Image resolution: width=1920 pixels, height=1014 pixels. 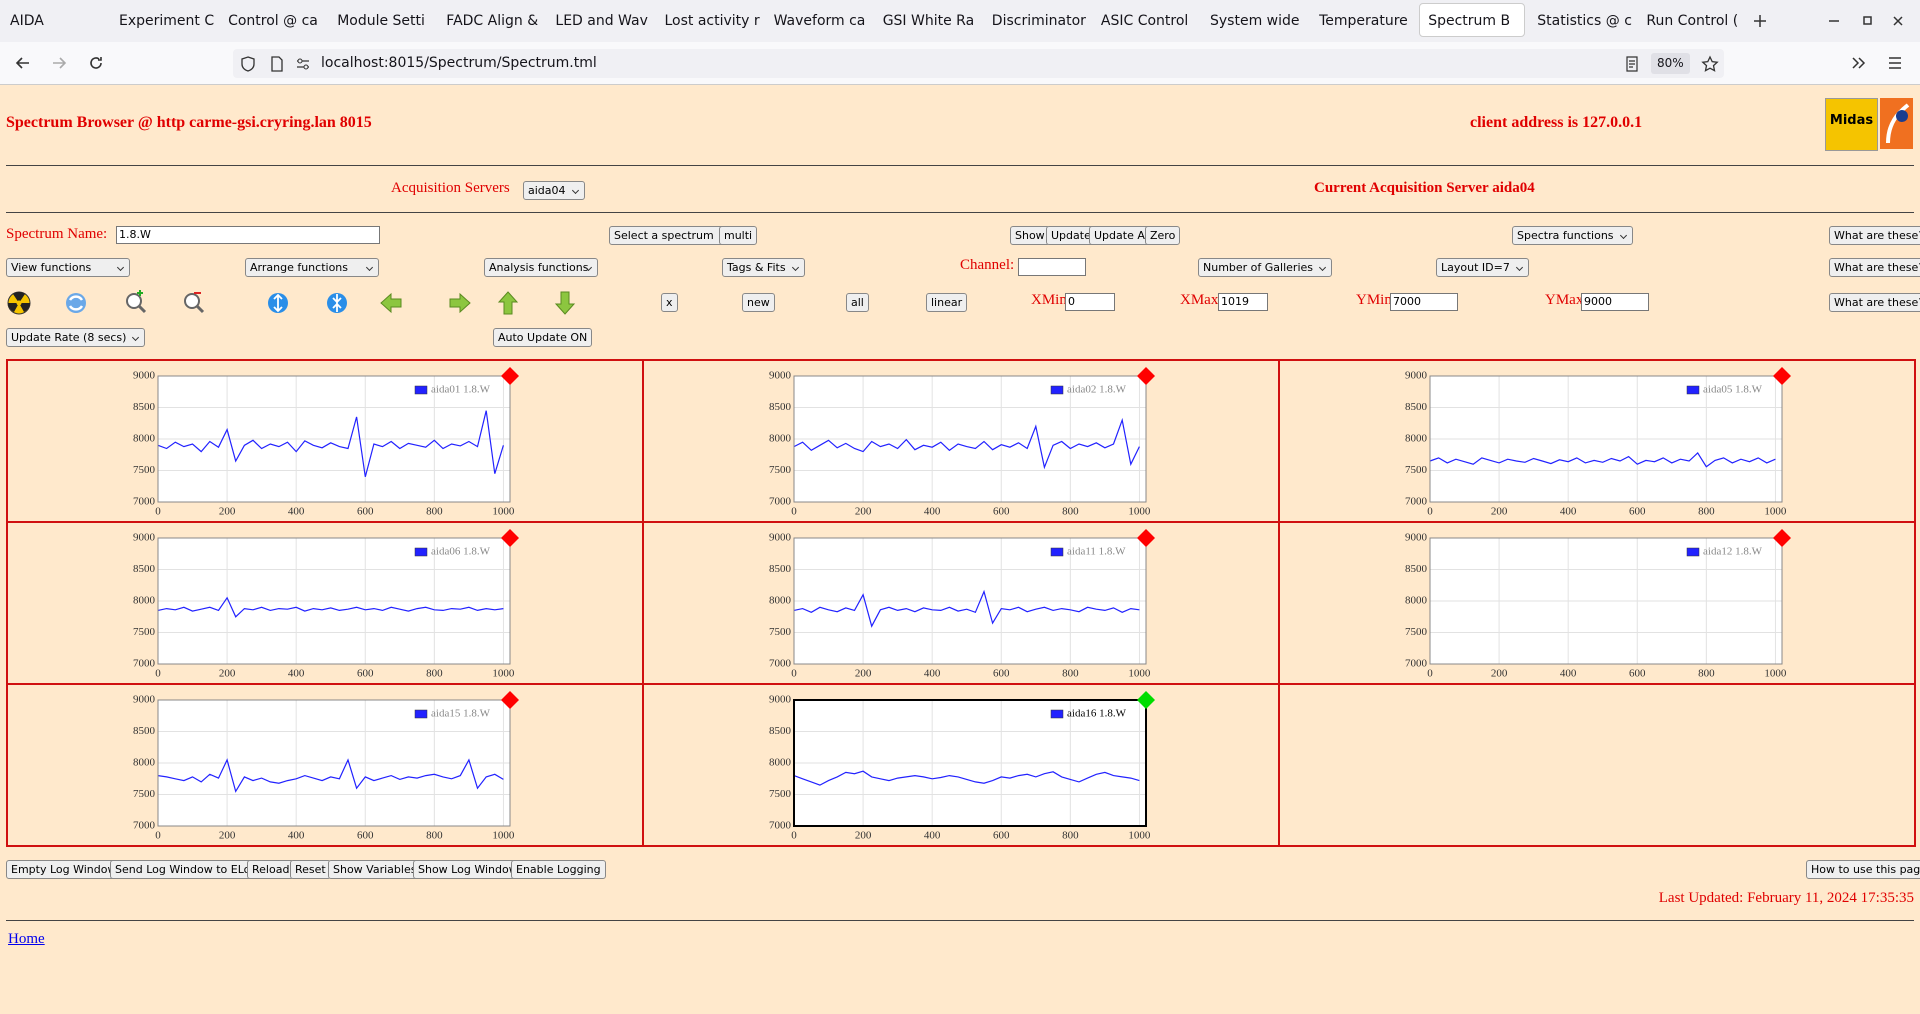 What do you see at coordinates (310, 869) in the screenshot?
I see `log-button: Reset` at bounding box center [310, 869].